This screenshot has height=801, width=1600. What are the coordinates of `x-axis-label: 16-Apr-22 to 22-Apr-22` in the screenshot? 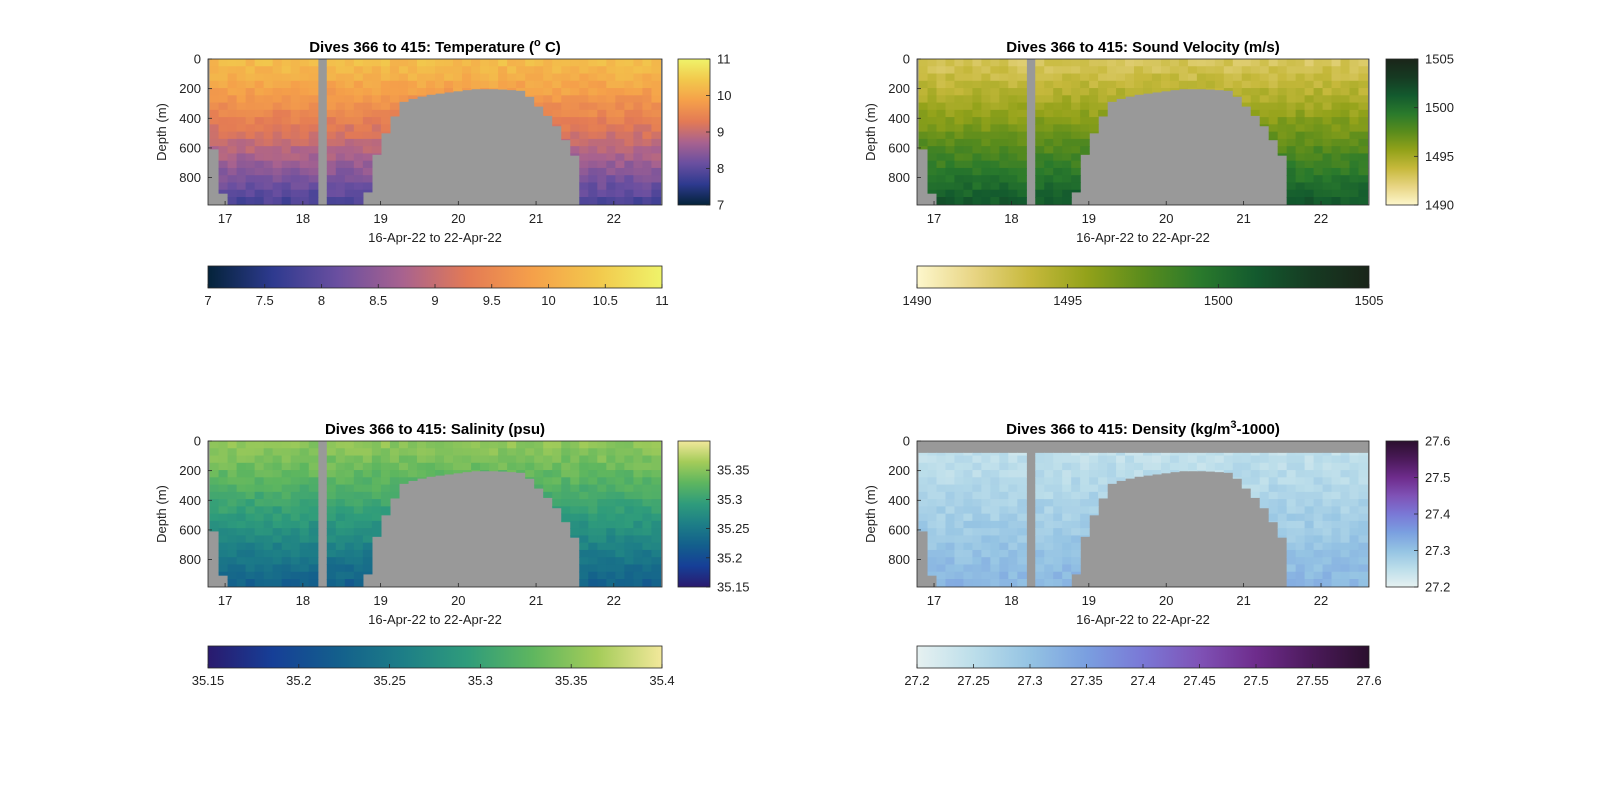 It's located at (1143, 619).